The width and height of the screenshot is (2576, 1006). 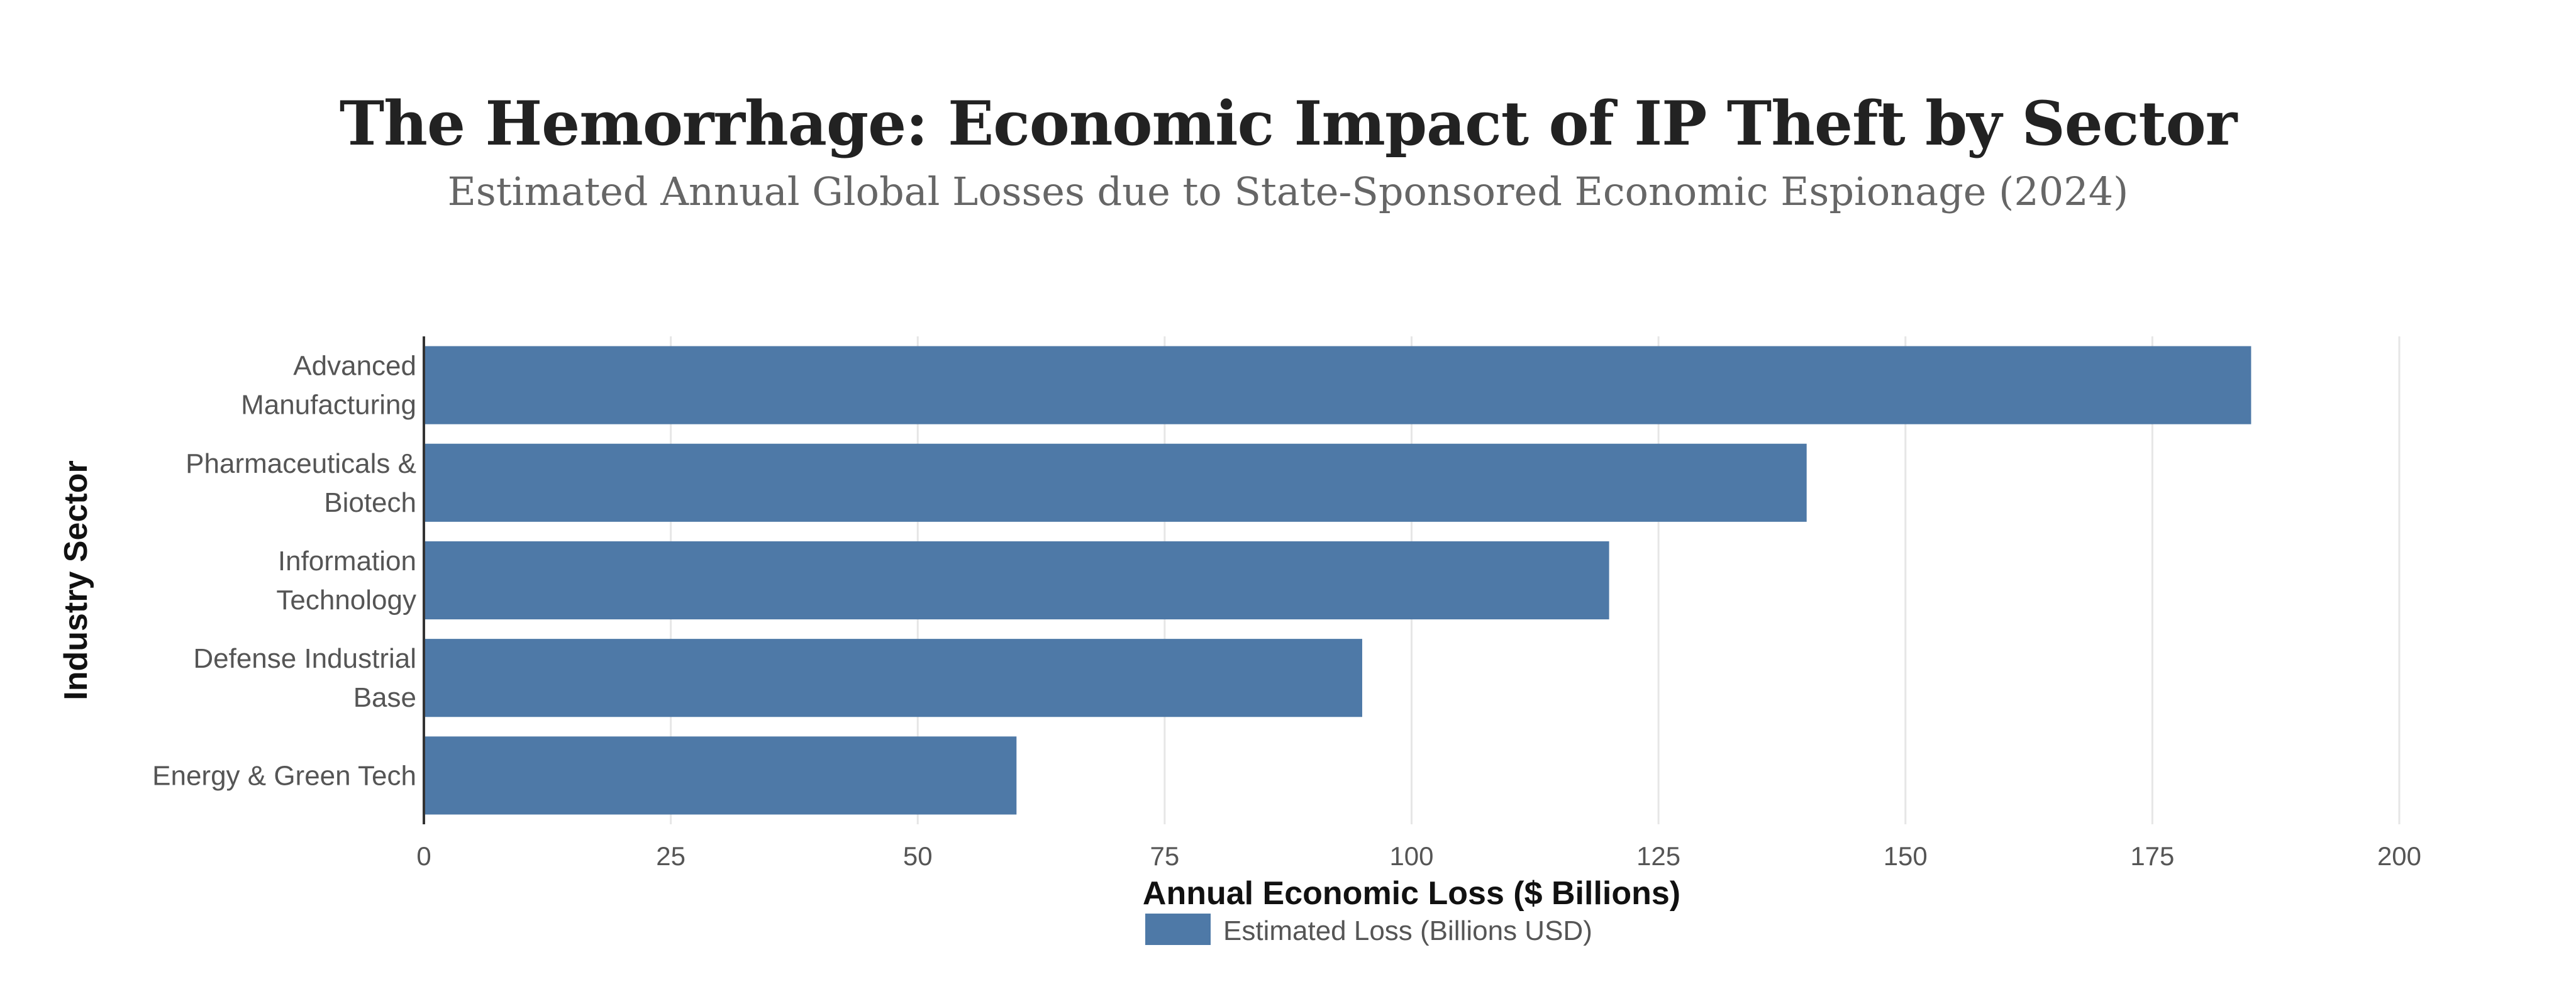 I want to click on y-tick-label: Base, so click(x=384, y=698).